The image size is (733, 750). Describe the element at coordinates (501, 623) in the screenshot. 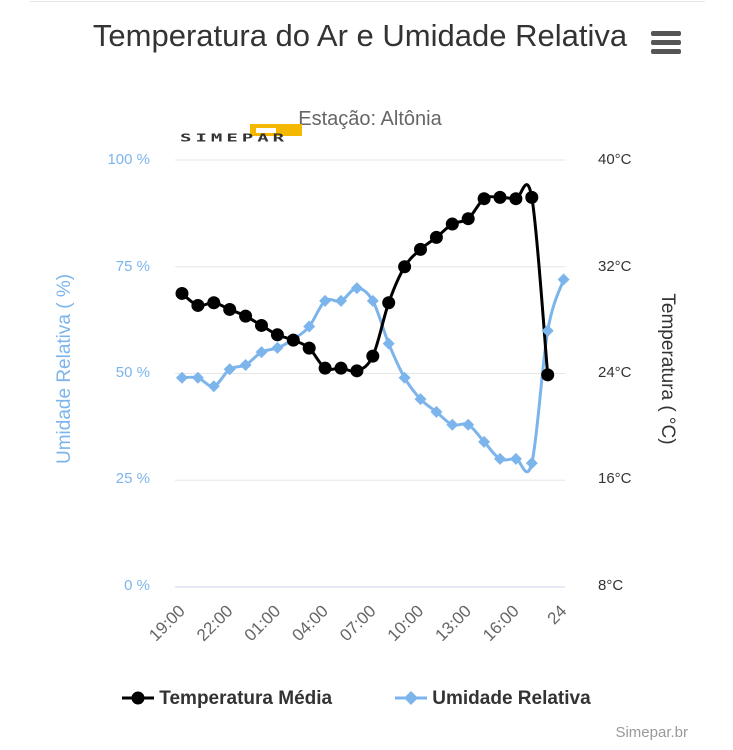

I see `x-tick-label: 16:00` at that location.